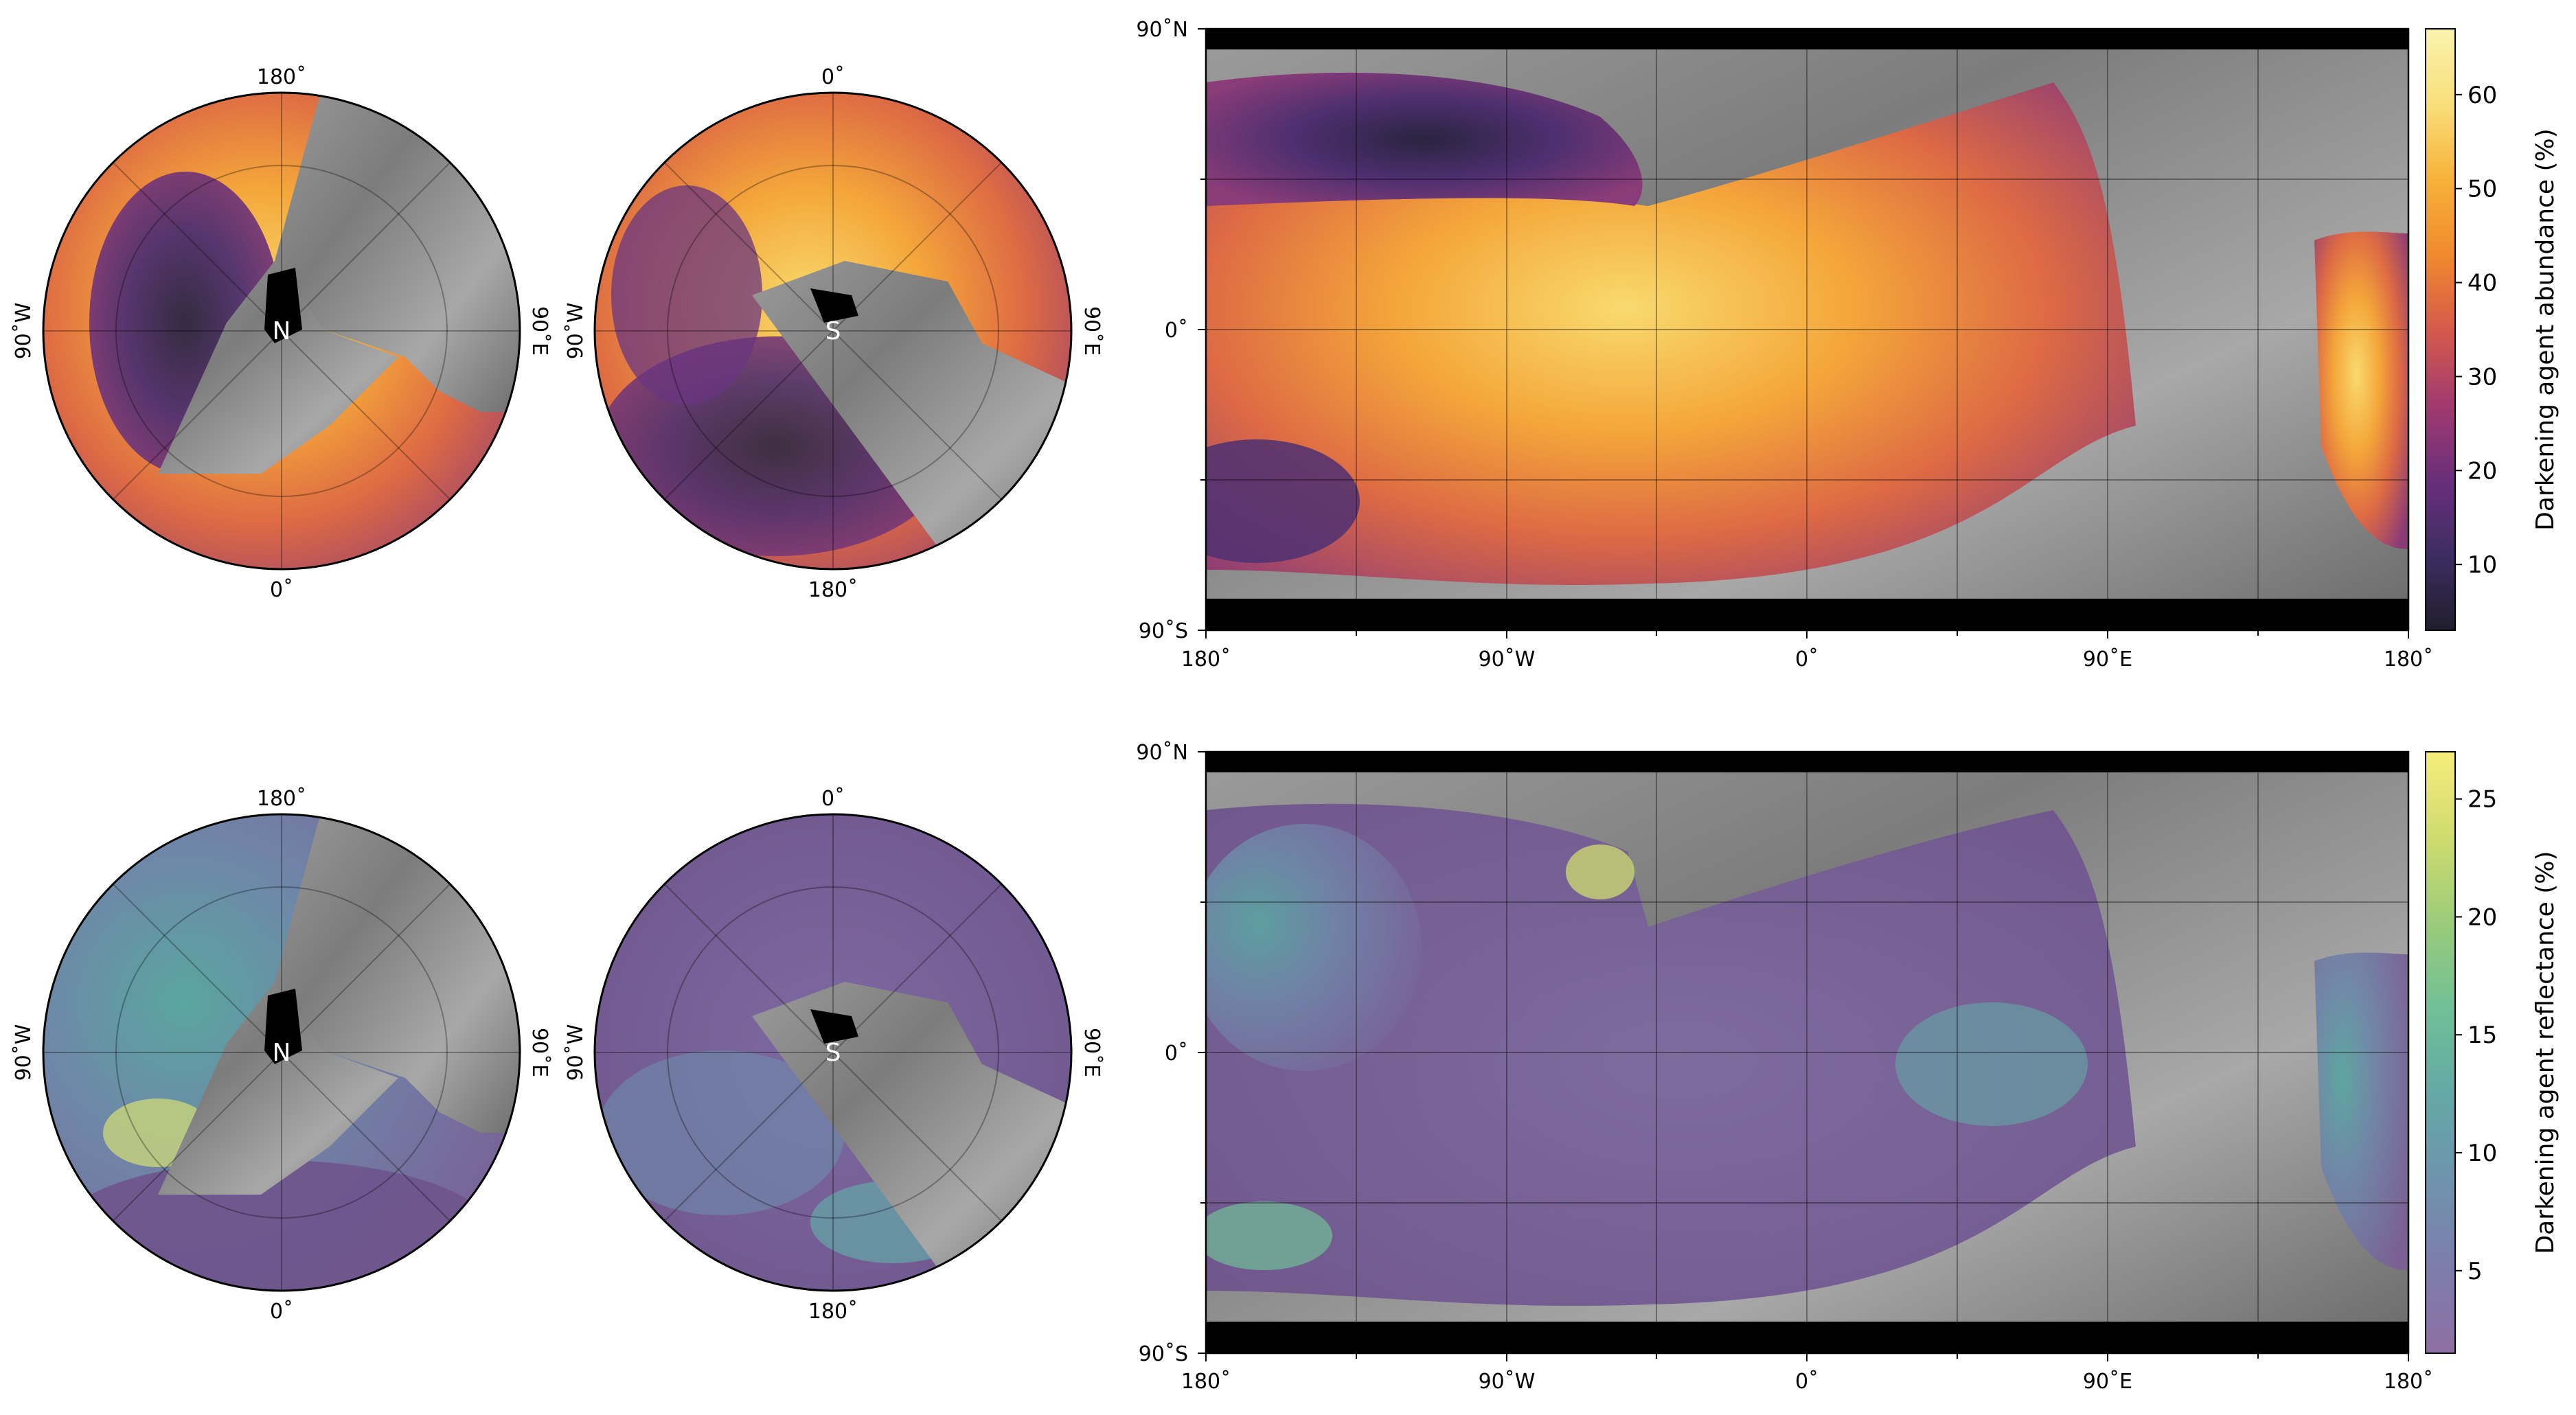 The image size is (2576, 1415). Describe the element at coordinates (2545, 1052) in the screenshot. I see `colorbar-label: Darkening agent reflectance (%)` at that location.